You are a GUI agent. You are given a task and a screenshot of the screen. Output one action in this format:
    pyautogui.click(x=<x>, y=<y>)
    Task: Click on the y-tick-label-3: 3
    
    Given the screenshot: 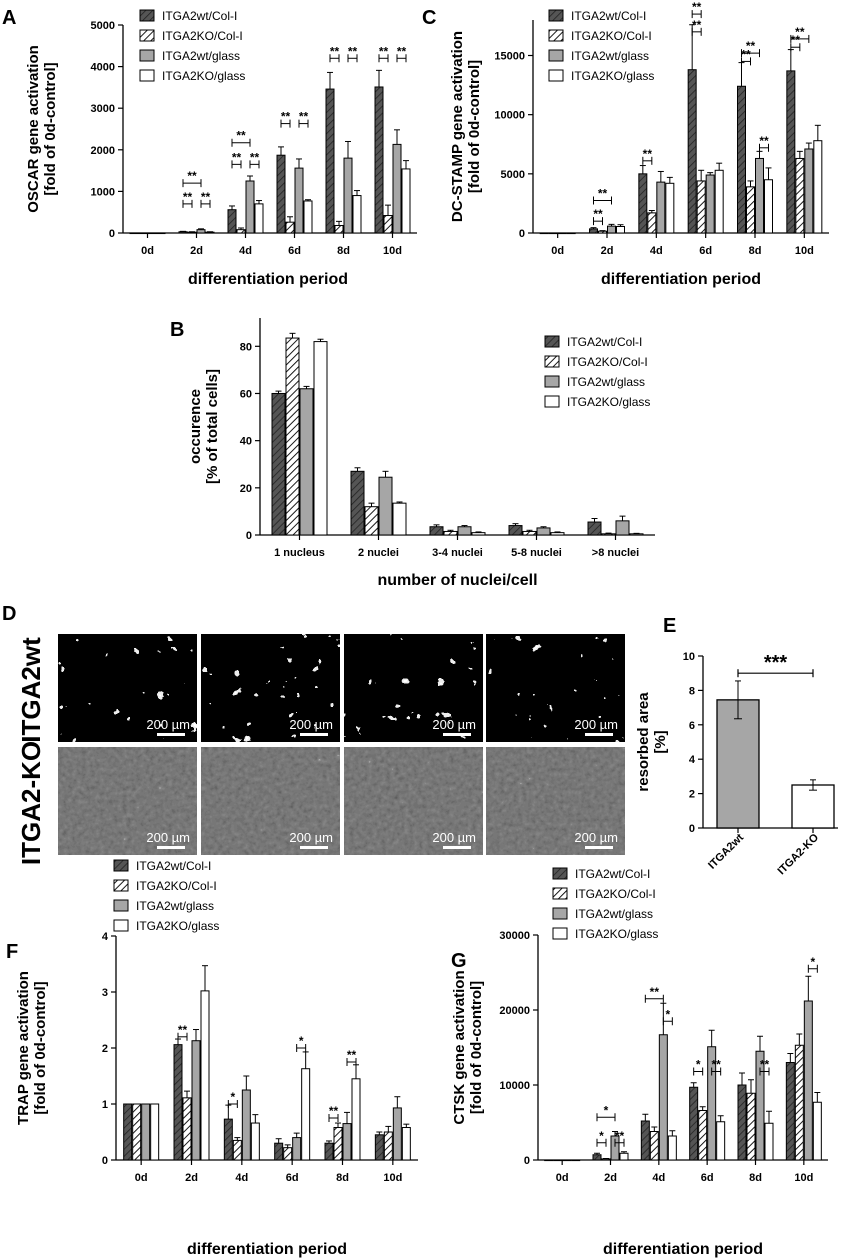 What is the action you would take?
    pyautogui.click(x=105, y=993)
    